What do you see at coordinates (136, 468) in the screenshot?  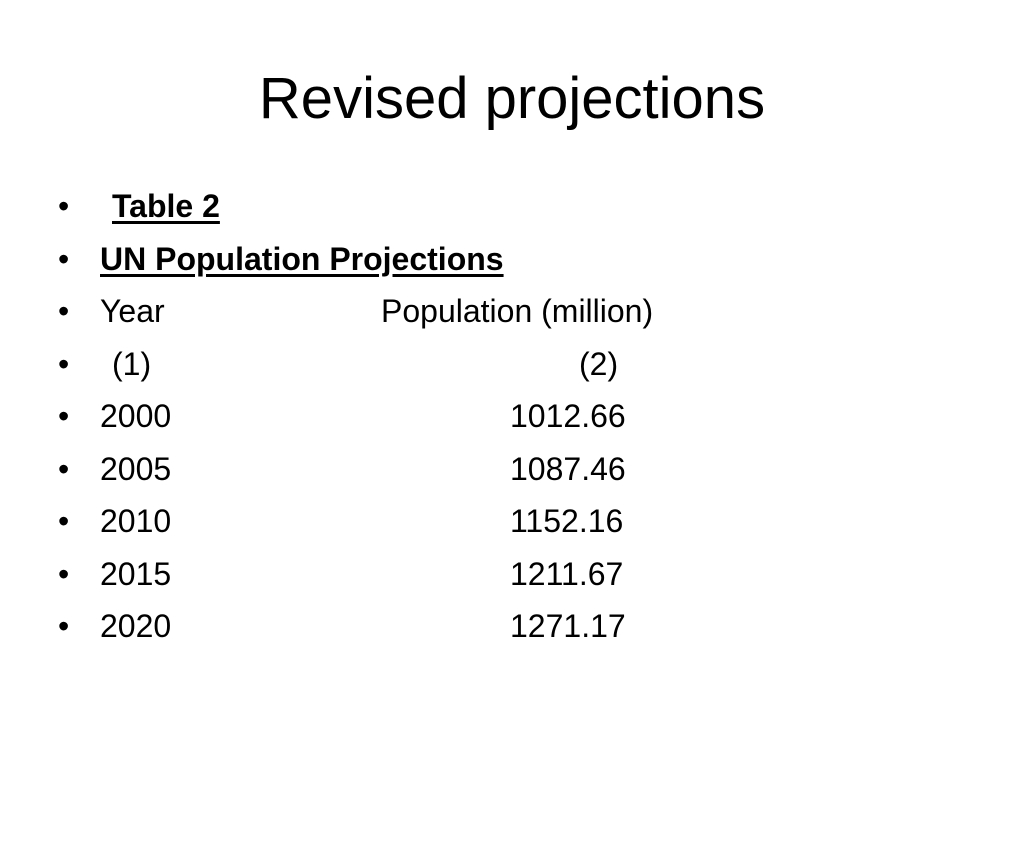 I see `row-year: 2005` at bounding box center [136, 468].